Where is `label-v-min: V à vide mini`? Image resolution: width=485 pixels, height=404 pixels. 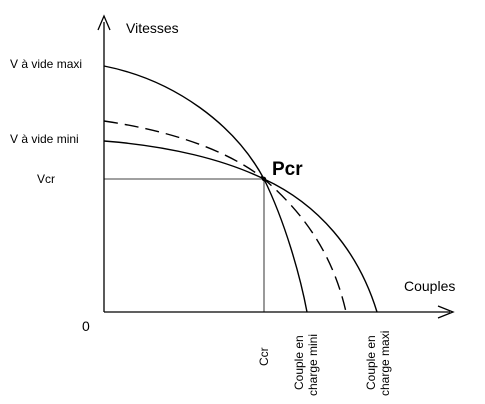 label-v-min: V à vide mini is located at coordinates (44, 139).